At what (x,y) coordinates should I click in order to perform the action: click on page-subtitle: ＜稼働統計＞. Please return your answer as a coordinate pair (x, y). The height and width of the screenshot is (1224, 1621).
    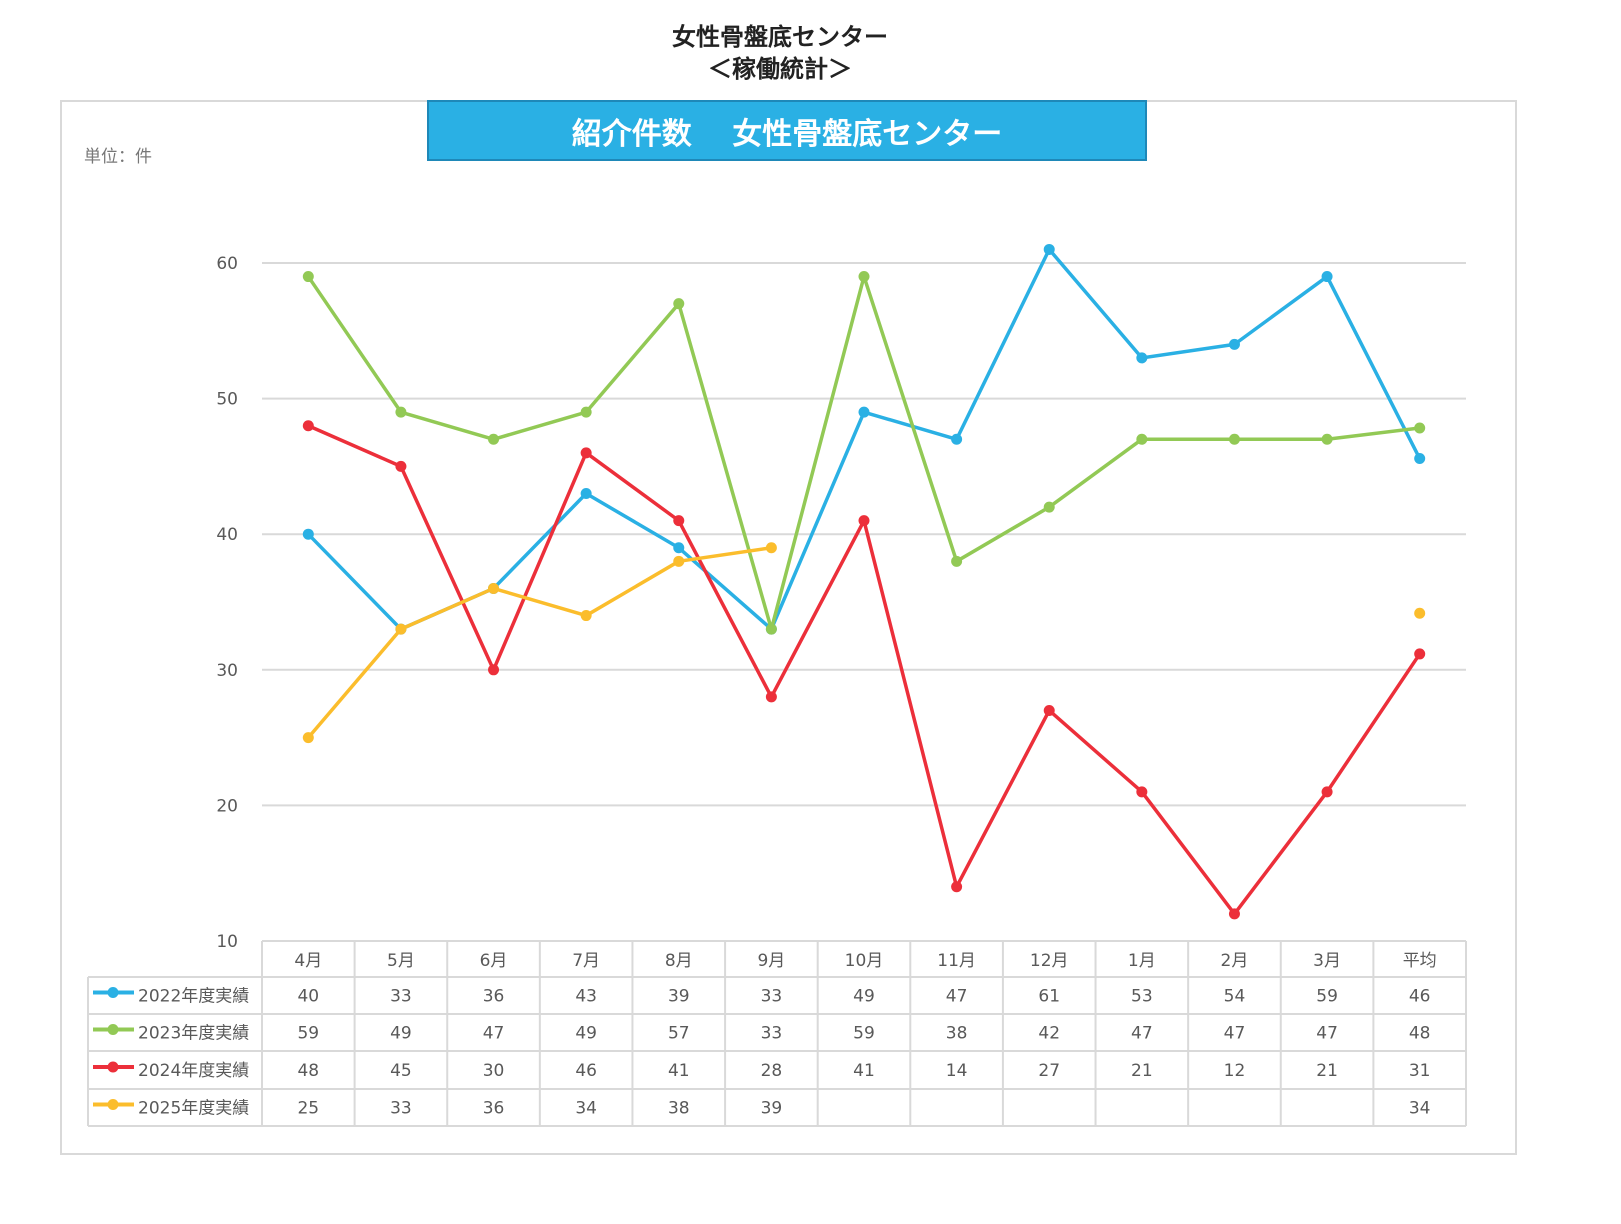
    Looking at the image, I should click on (780, 69).